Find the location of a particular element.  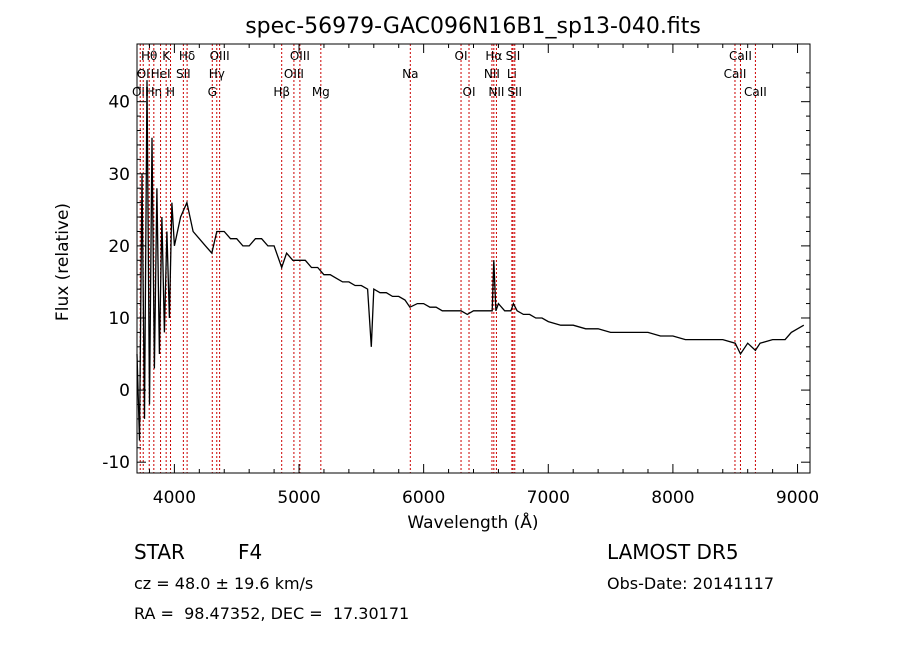

x-tick-label: 4000 is located at coordinates (174, 498).